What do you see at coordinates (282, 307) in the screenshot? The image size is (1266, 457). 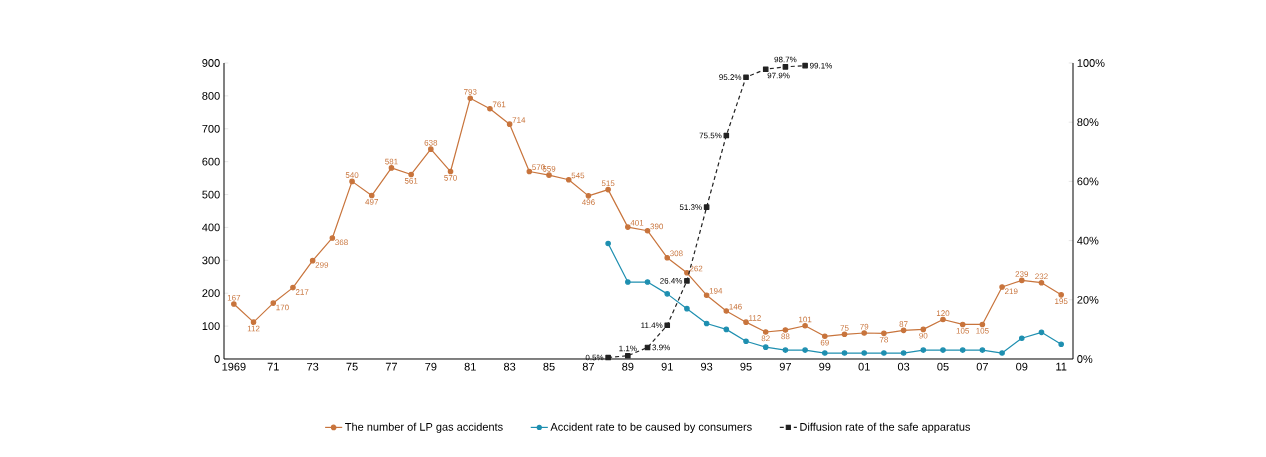 I see `data-label: 170` at bounding box center [282, 307].